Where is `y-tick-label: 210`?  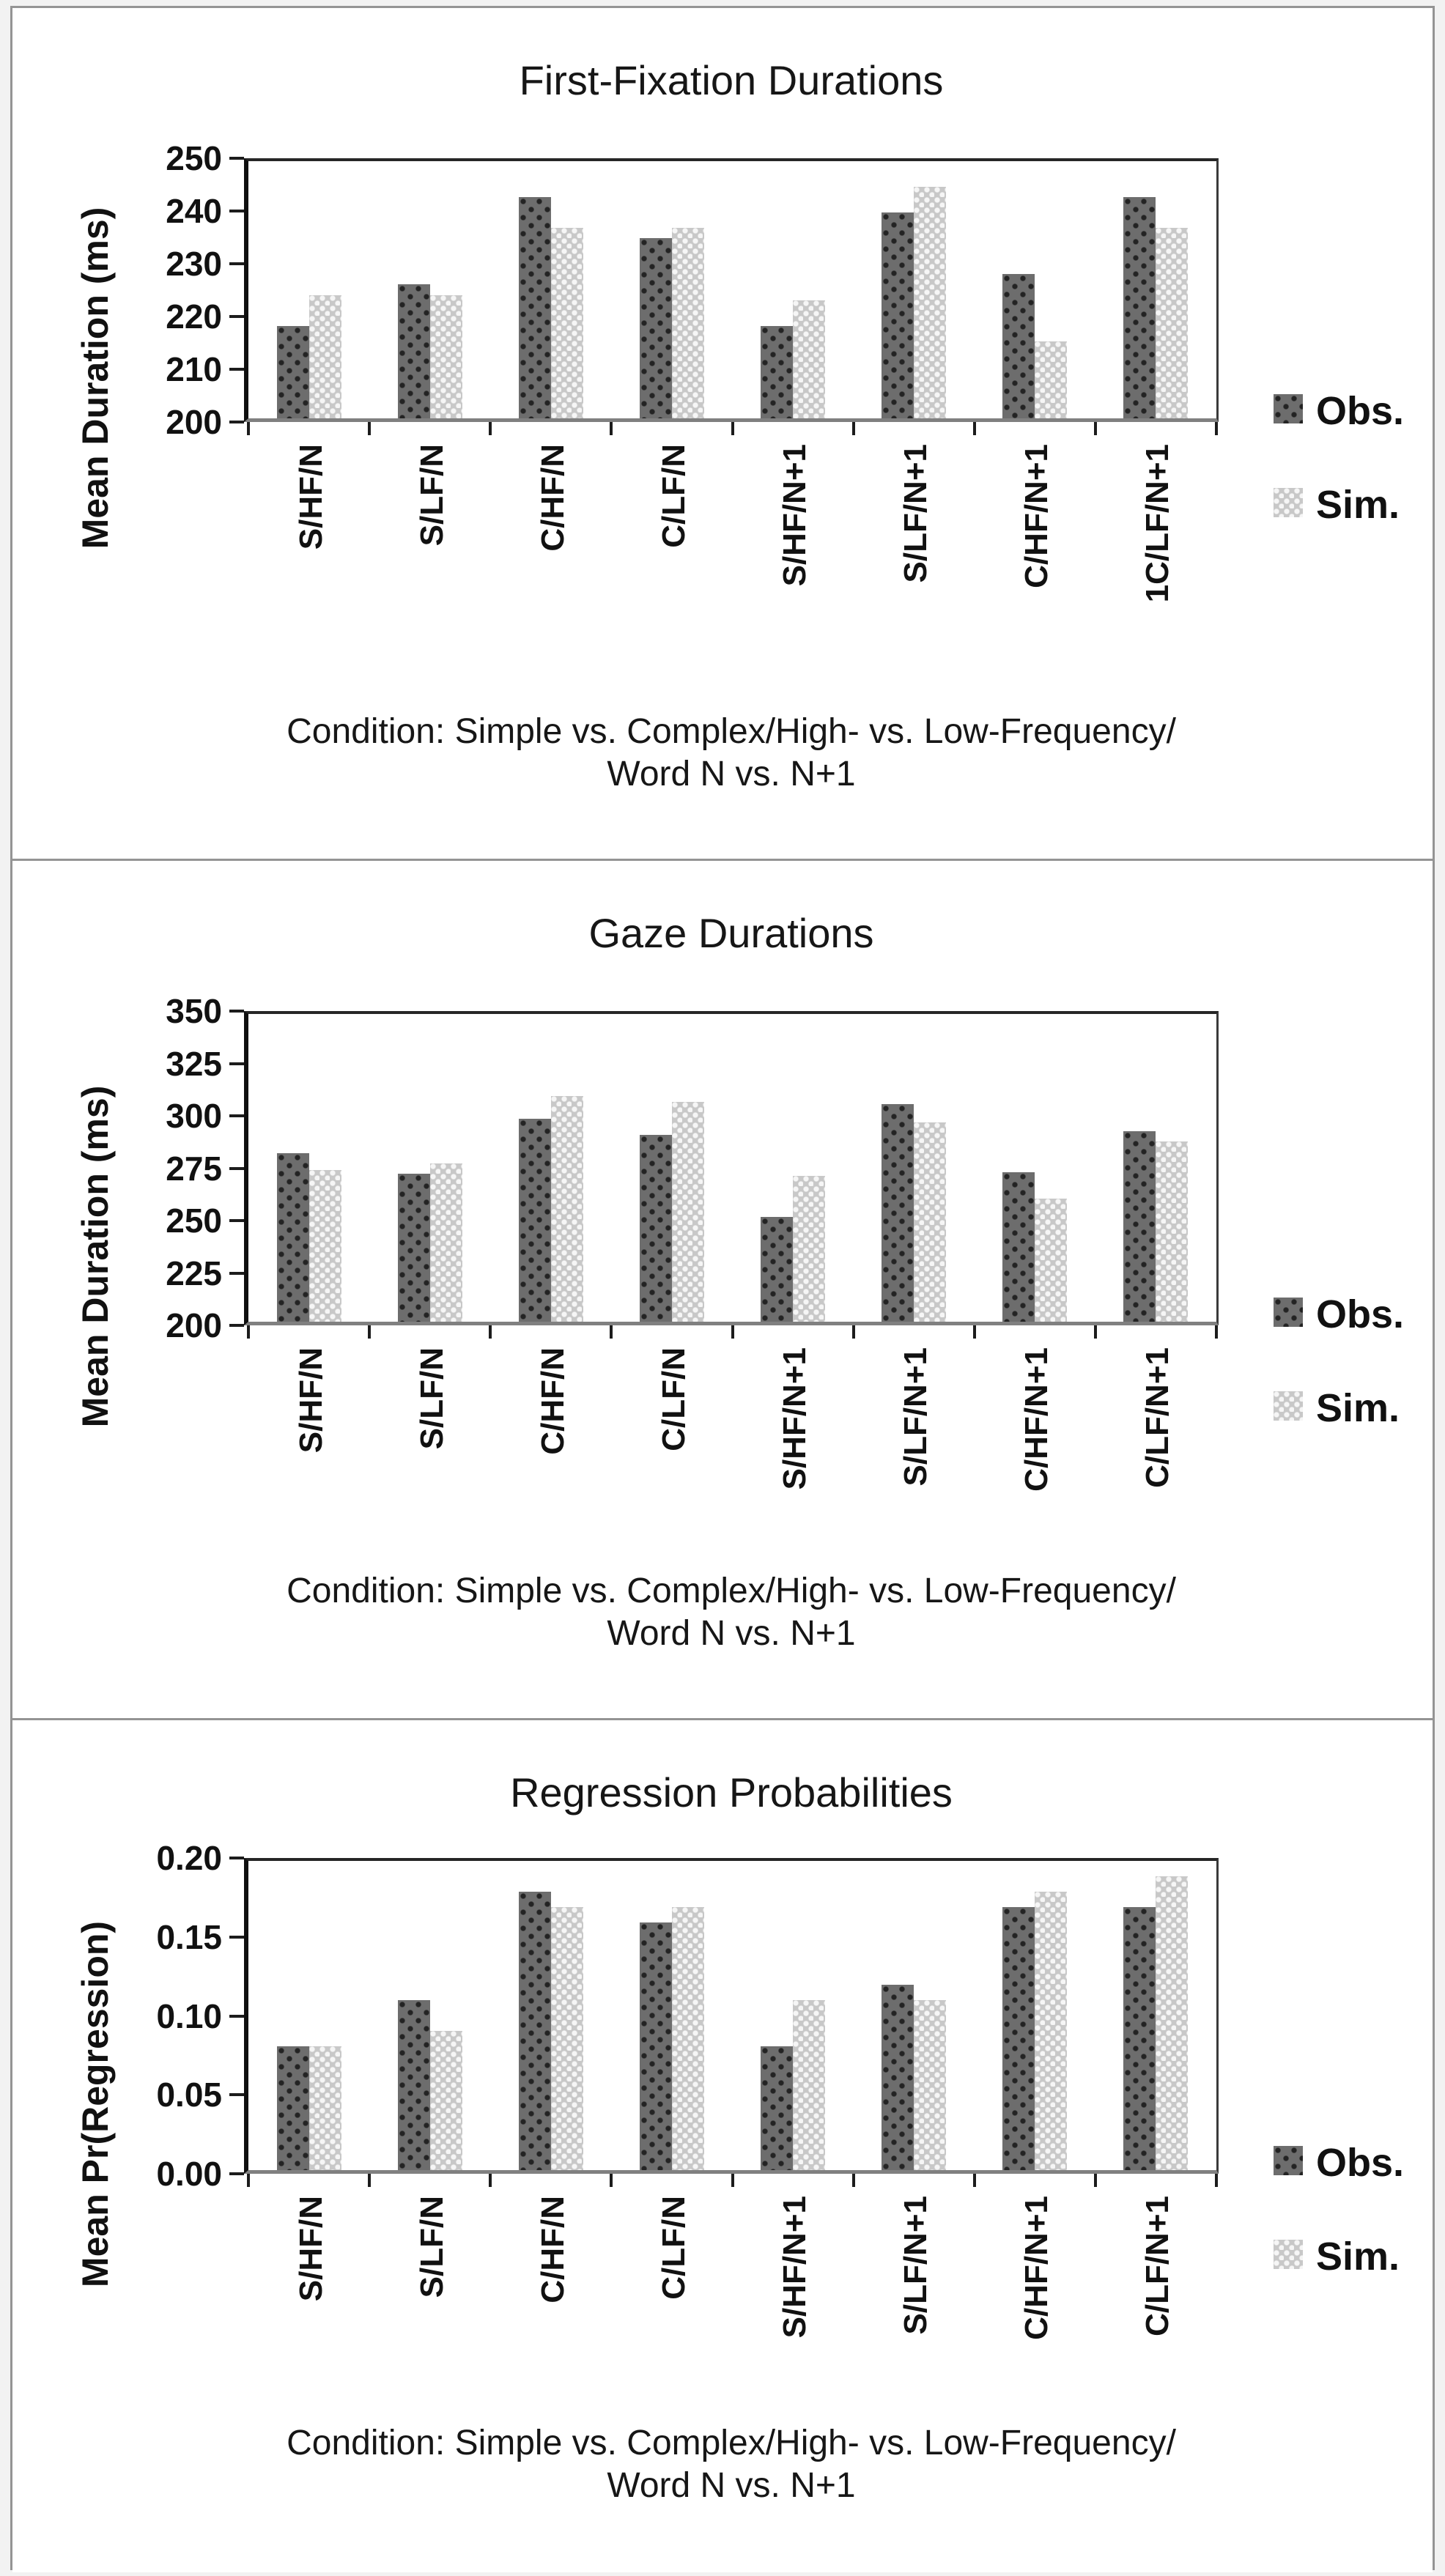 y-tick-label: 210 is located at coordinates (194, 369).